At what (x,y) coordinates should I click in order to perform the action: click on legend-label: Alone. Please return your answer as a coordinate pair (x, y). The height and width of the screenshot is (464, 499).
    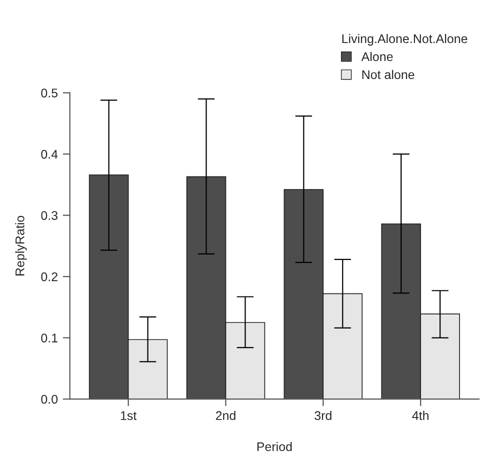
    Looking at the image, I should click on (377, 57).